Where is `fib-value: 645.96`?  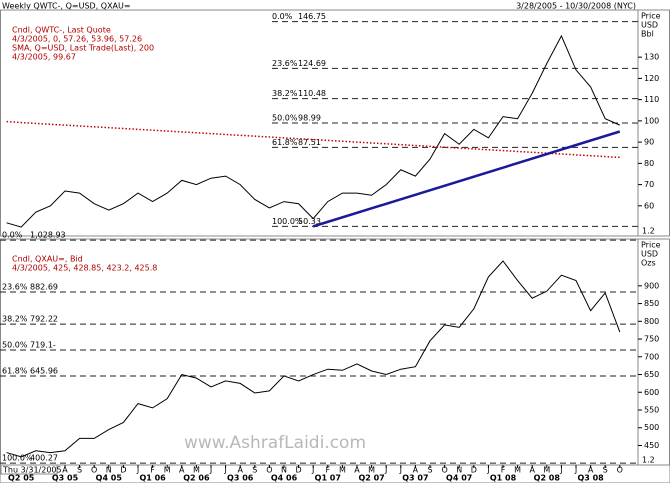 fib-value: 645.96 is located at coordinates (44, 370).